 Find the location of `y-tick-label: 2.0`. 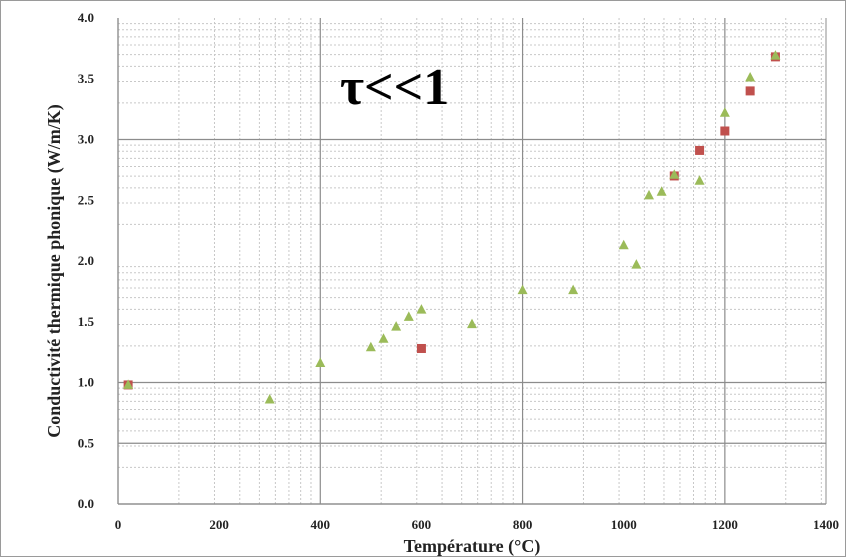

y-tick-label: 2.0 is located at coordinates (86, 260).